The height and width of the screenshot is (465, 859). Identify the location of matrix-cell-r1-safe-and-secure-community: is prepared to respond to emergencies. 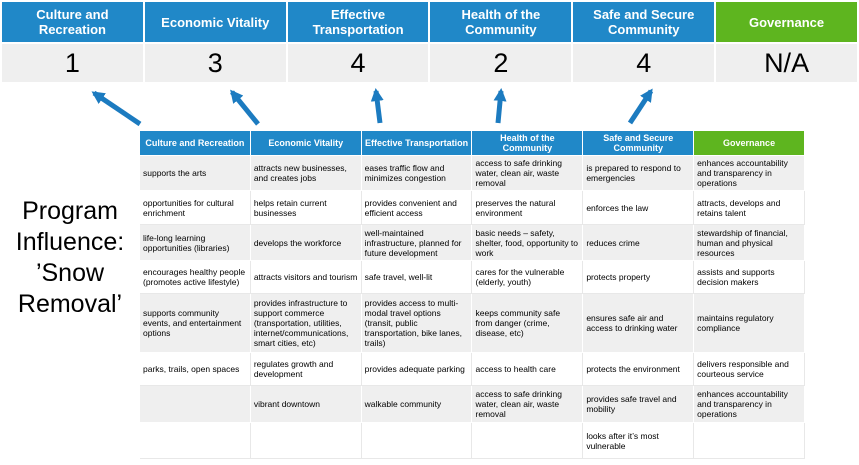
(639, 173).